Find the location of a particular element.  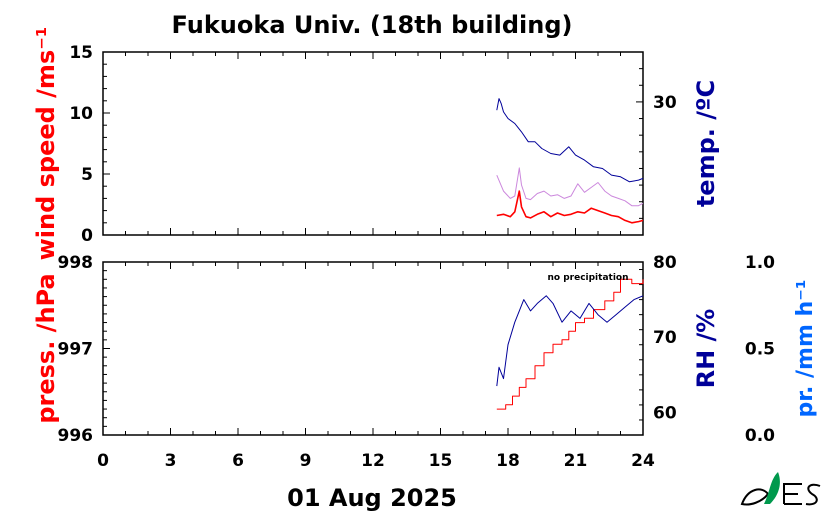

y-tick-label-left: 5 is located at coordinates (87, 175).